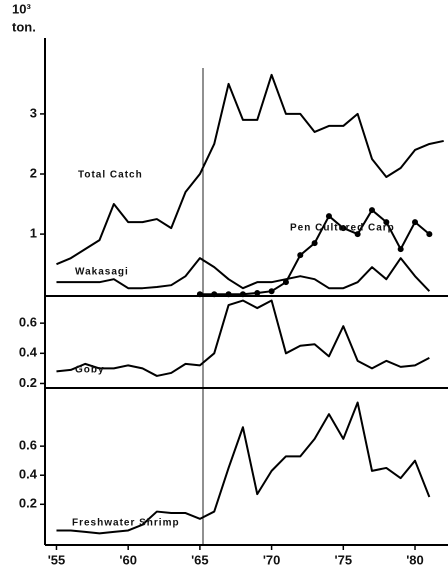 The height and width of the screenshot is (574, 448). I want to click on y-tick-label: 2, so click(33, 172).